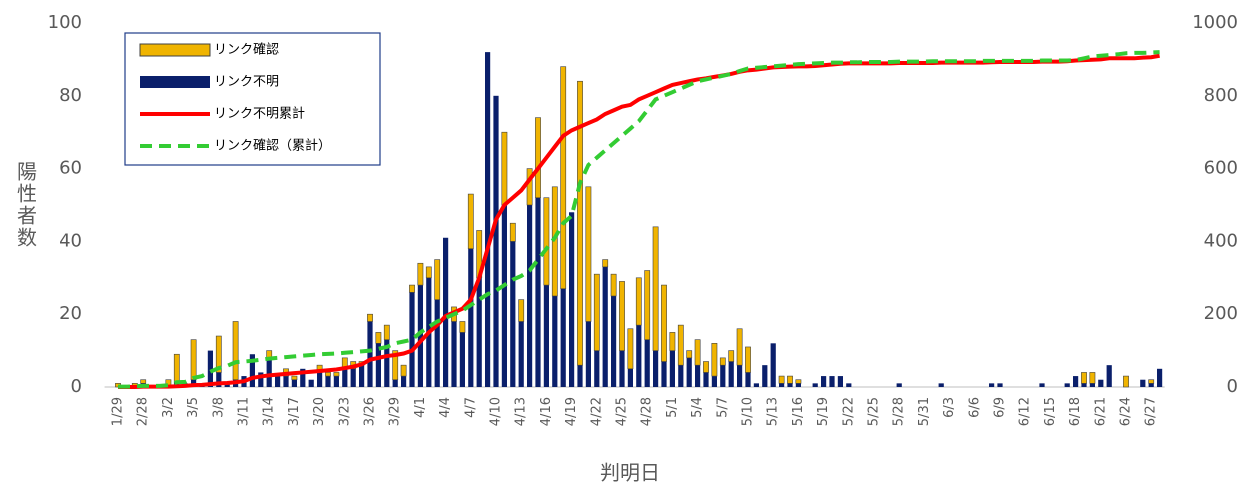 Image resolution: width=1254 pixels, height=490 pixels. Describe the element at coordinates (445, 407) in the screenshot. I see `x-tick-label: 4/4` at that location.